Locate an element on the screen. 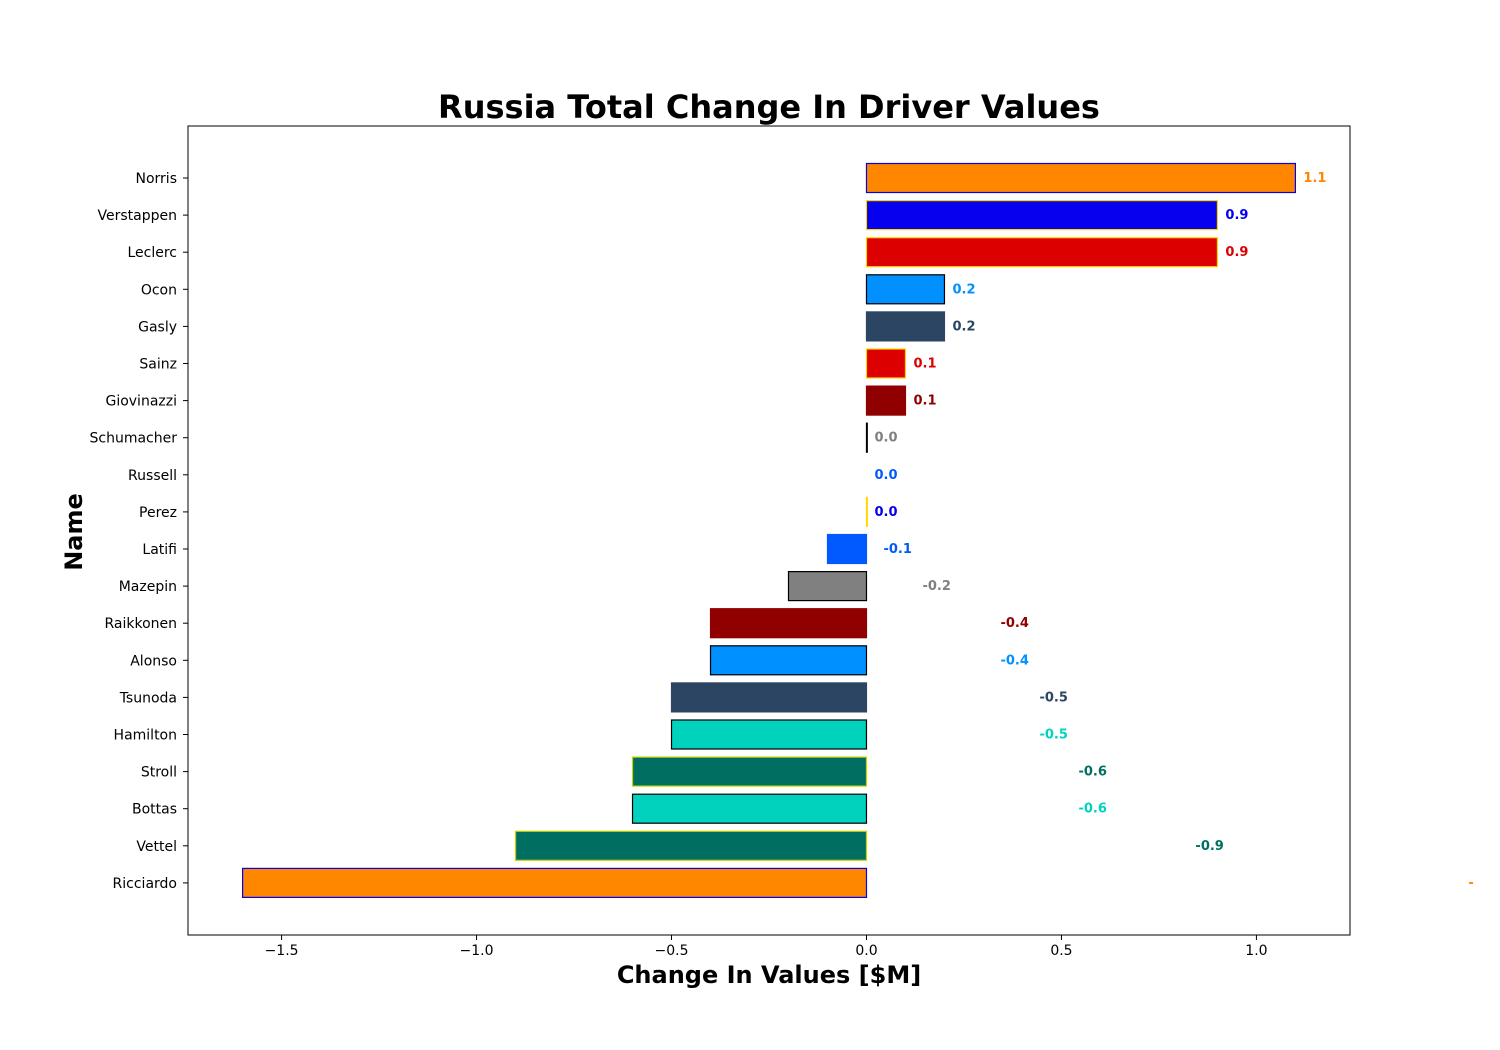 The width and height of the screenshot is (1500, 1050). y-tick-label-schumacher: Schumacher is located at coordinates (134, 439).